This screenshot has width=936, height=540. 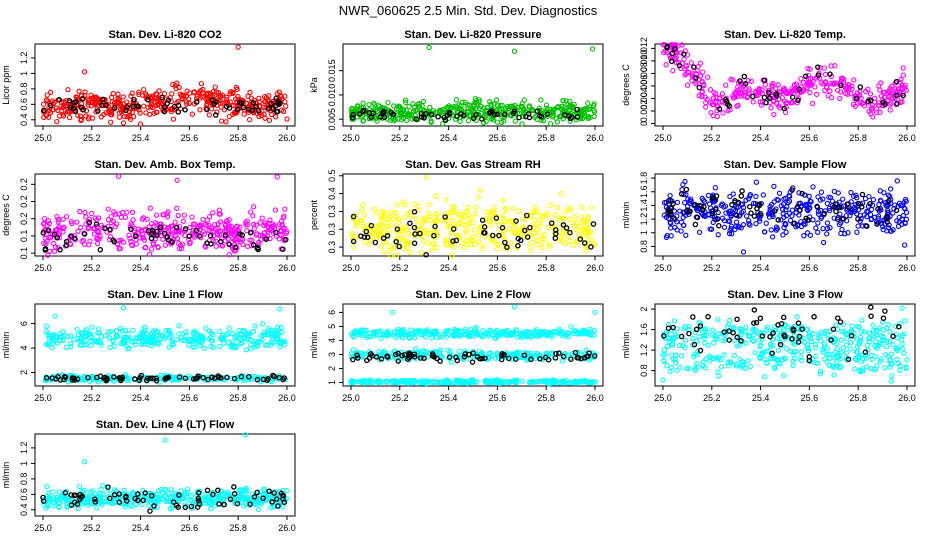 I want to click on y-tick-label: 1.6, so click(x=644, y=192).